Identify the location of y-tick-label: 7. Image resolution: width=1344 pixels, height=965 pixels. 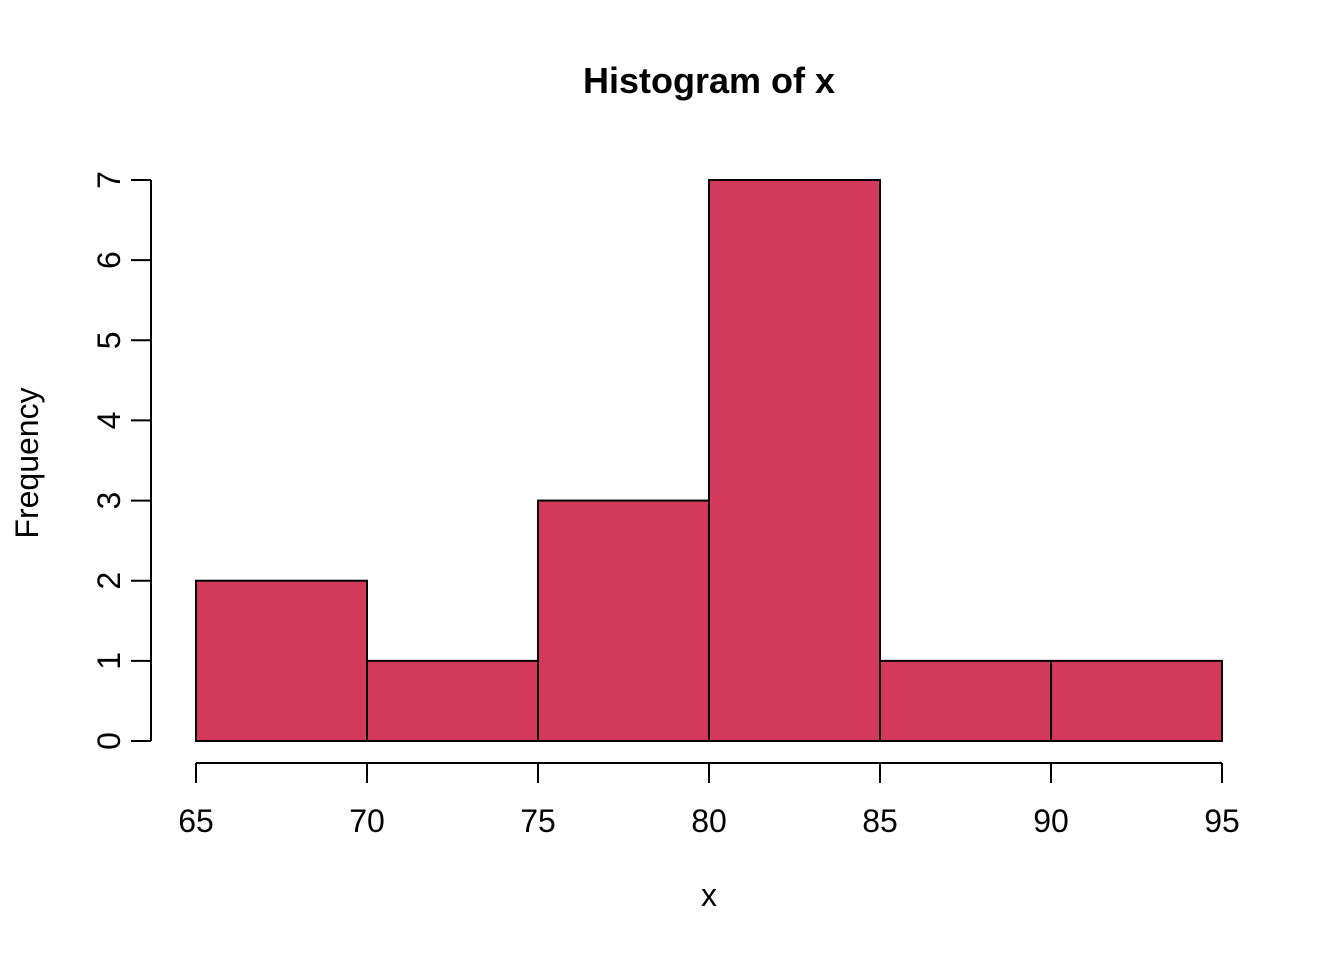
(109, 180).